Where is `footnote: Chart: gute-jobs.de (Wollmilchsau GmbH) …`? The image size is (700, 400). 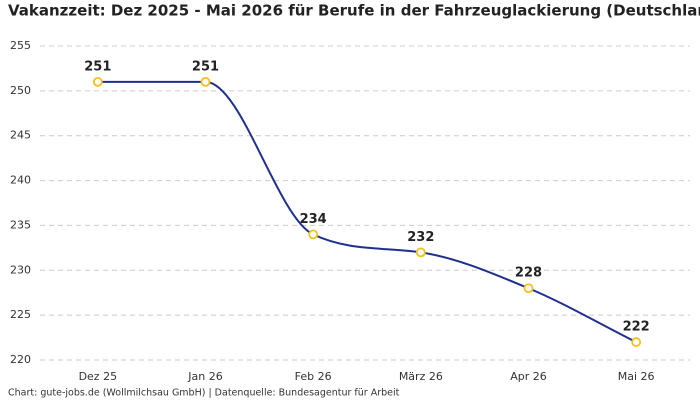 footnote: Chart: gute-jobs.de (Wollmilchsau GmbH) … is located at coordinates (204, 393).